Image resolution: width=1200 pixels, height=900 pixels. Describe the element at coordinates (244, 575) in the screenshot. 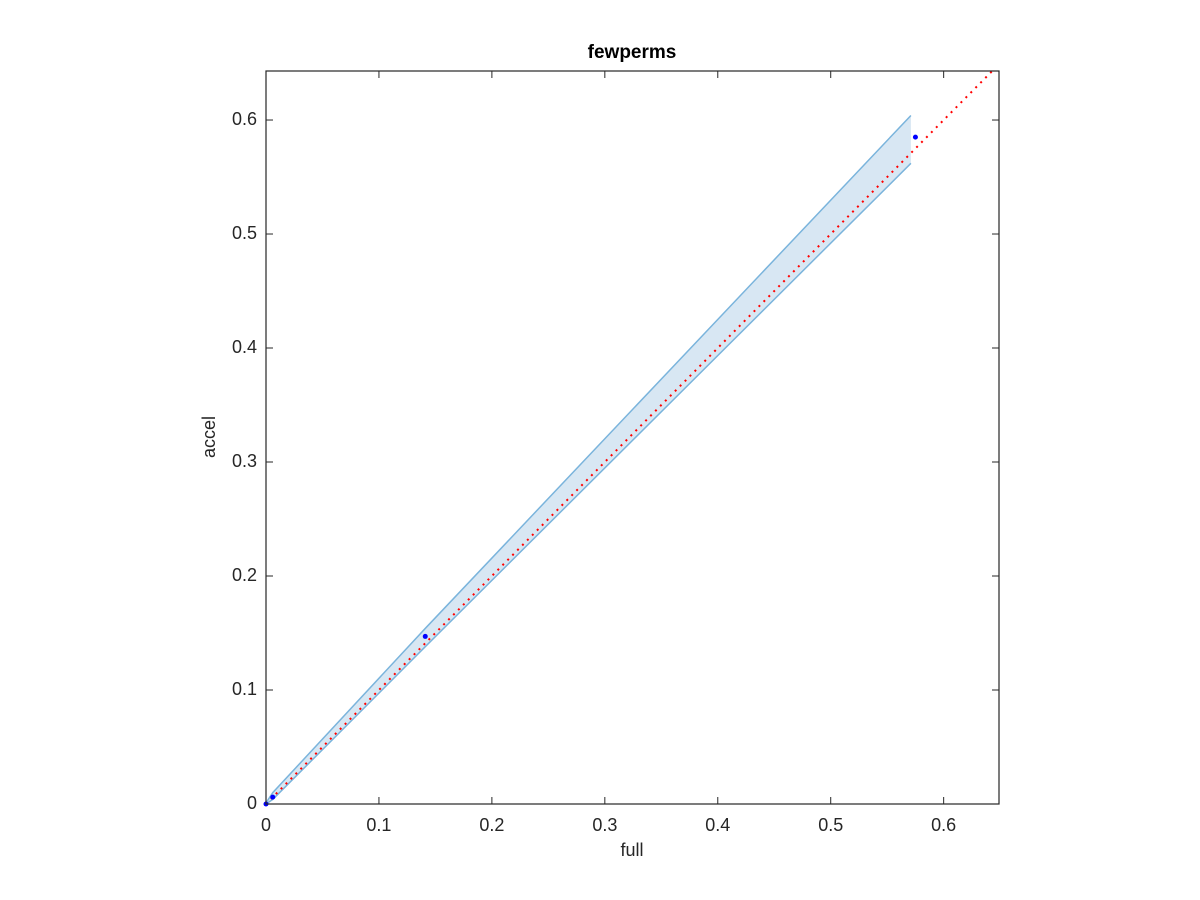

I see `y-tick-label: 0.2` at that location.